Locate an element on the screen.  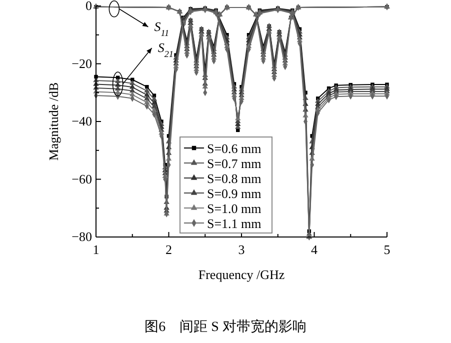
x-axis-title: Frequency /GHz is located at coordinates (241, 274).